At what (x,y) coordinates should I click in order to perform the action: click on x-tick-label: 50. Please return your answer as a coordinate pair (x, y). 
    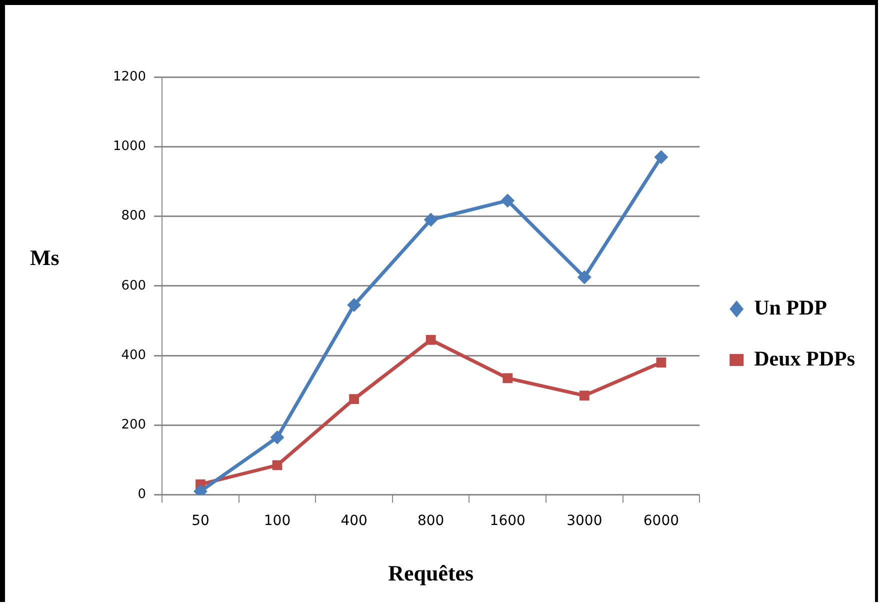
    Looking at the image, I should click on (201, 520).